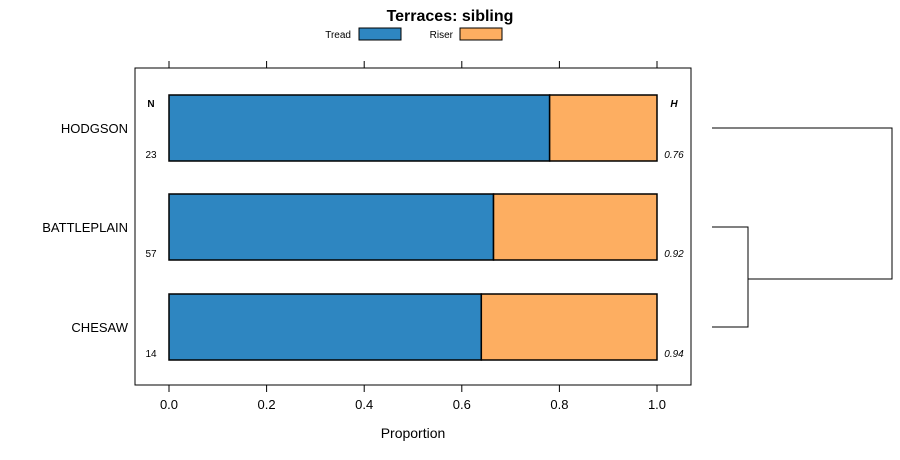 This screenshot has height=460, width=900. What do you see at coordinates (169, 404) in the screenshot?
I see `x-tick-label: 0.0` at bounding box center [169, 404].